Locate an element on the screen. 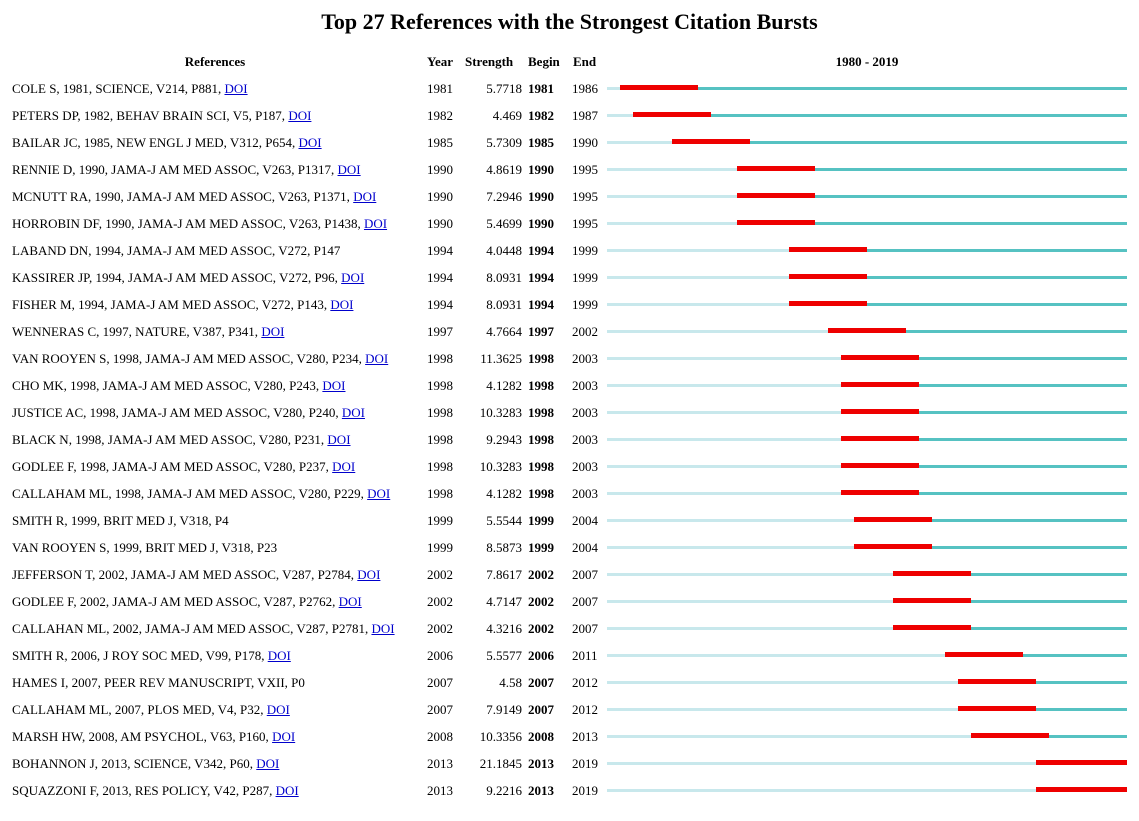 This screenshot has height=821, width=1139. strength-cell: 10.3283 is located at coordinates (500, 412).